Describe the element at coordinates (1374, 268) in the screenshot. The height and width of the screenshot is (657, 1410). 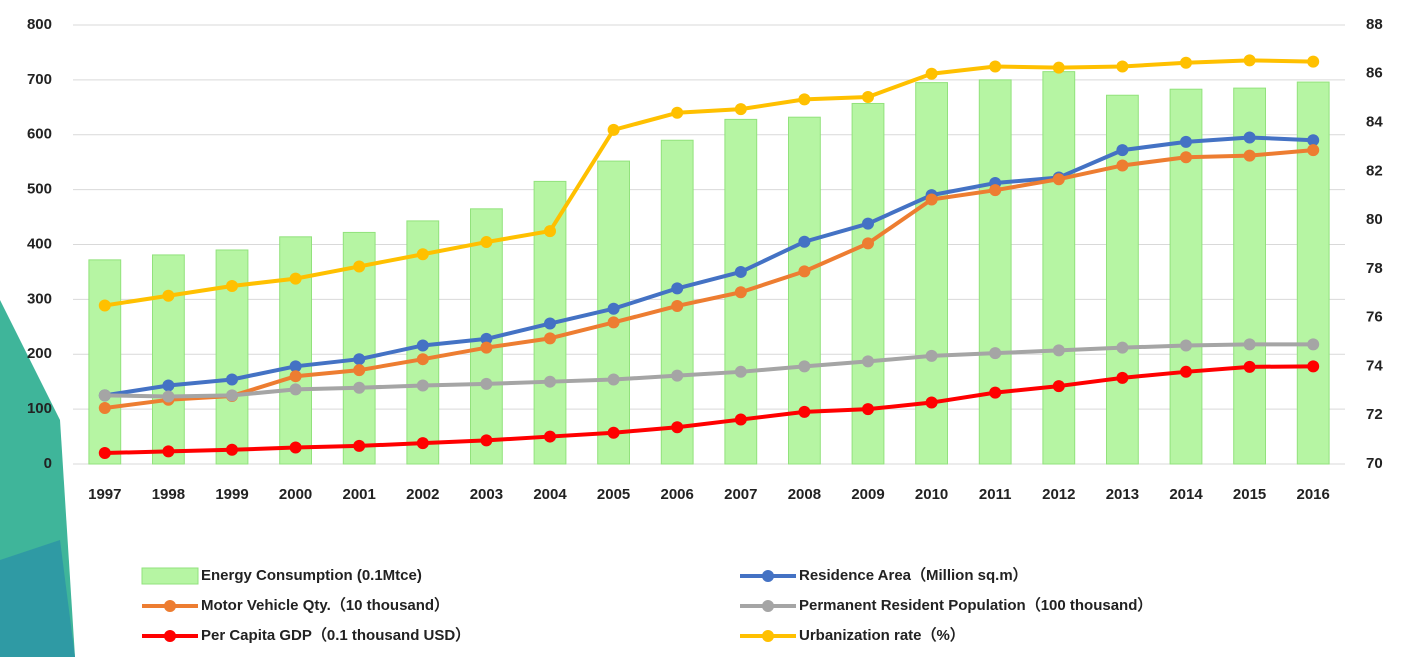
I see `y2-tick-label: 78` at that location.